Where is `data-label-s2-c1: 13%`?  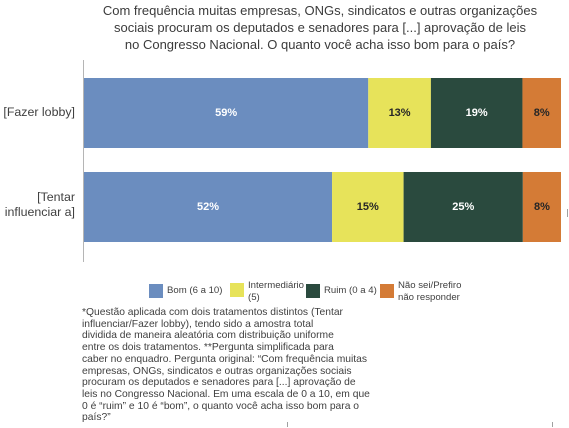 data-label-s2-c1: 13% is located at coordinates (400, 113).